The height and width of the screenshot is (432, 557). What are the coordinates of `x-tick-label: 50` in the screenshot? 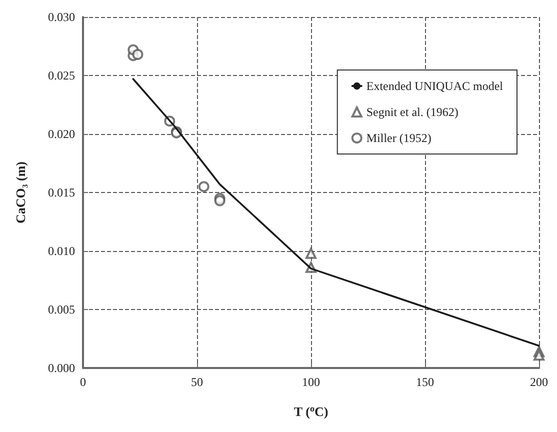 It's located at (197, 382).